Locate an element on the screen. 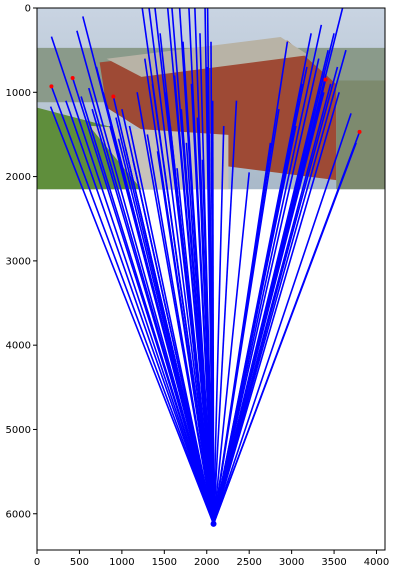  x-axis: 0 500 1000 1500 2000 2500 3000 3500 4000 is located at coordinates (211, 559).